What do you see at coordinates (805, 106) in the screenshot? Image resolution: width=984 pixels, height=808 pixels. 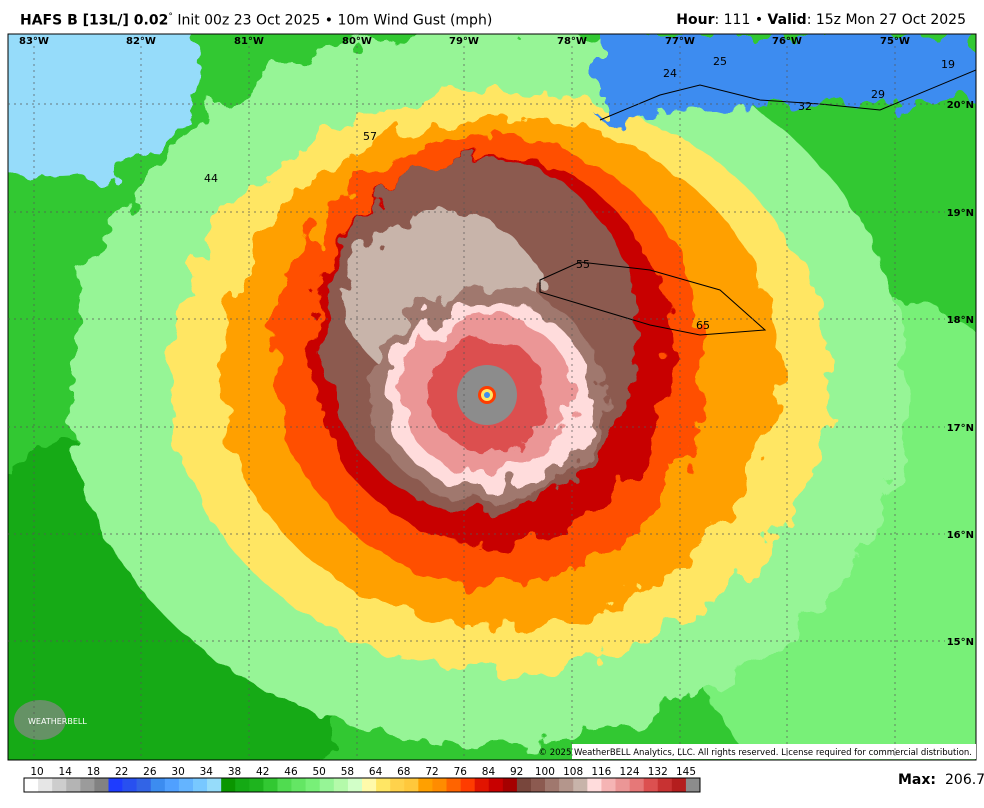 I see `point-label: 32` at bounding box center [805, 106].